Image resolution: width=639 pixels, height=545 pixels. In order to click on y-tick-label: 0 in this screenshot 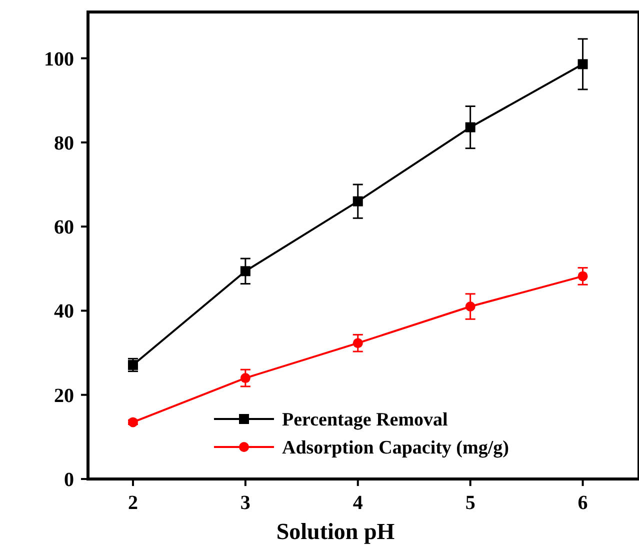, I will do `click(69, 480)`.